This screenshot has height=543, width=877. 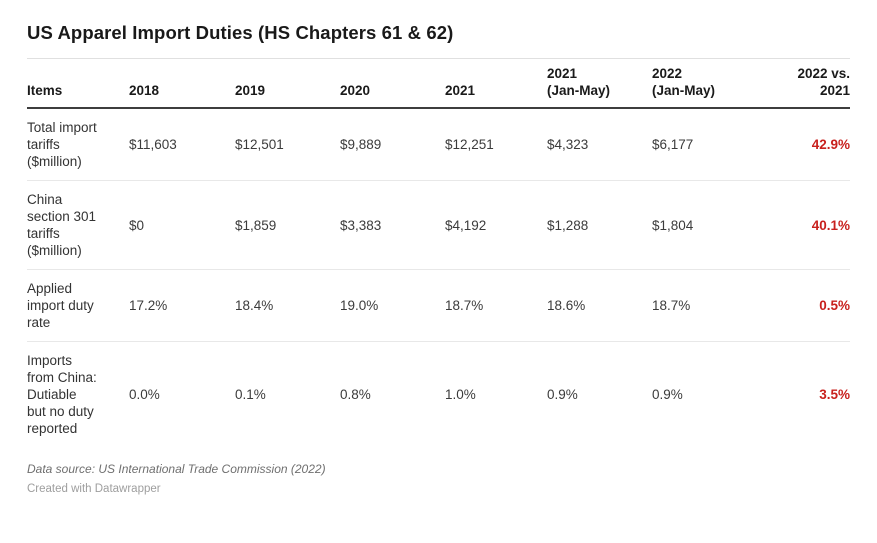 I want to click on row-label: Applied import duty rate, so click(x=78, y=305).